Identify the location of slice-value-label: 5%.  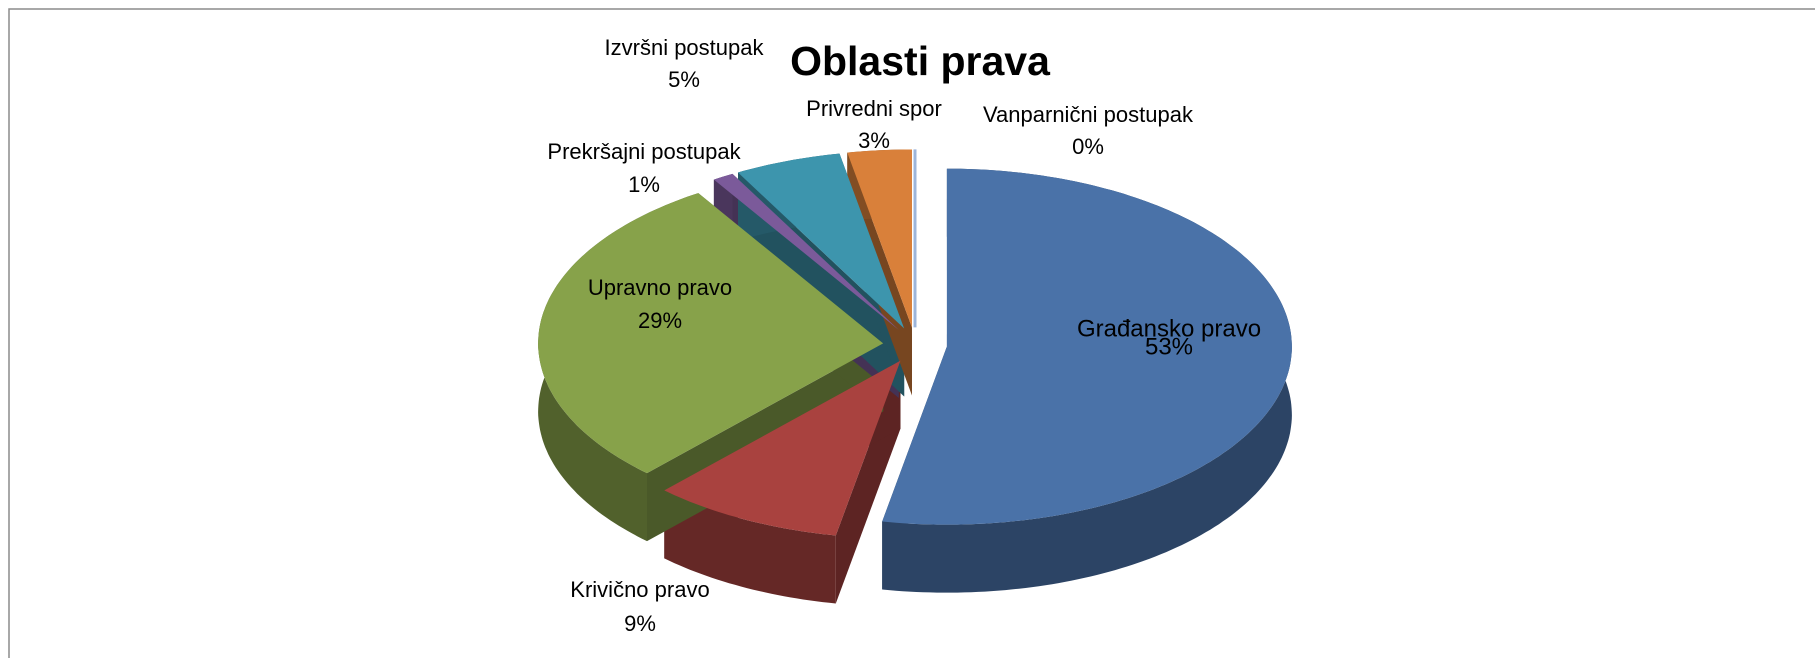
(684, 79).